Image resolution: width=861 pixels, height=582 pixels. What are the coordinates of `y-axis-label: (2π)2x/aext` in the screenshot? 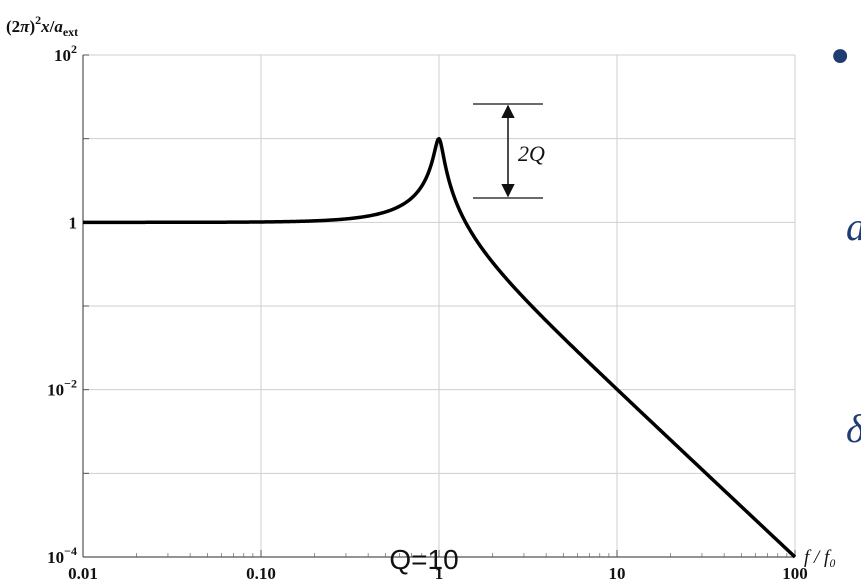 It's located at (42, 26).